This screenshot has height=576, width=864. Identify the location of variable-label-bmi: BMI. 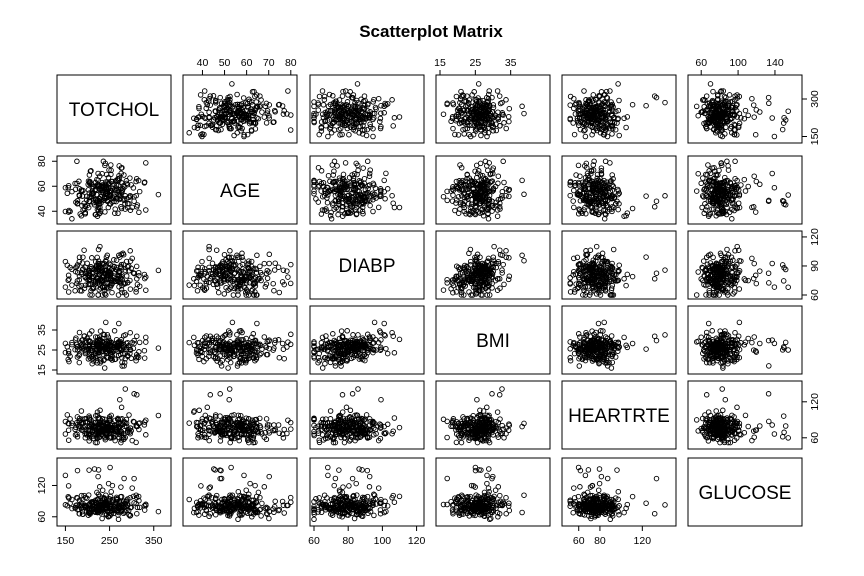
(493, 341).